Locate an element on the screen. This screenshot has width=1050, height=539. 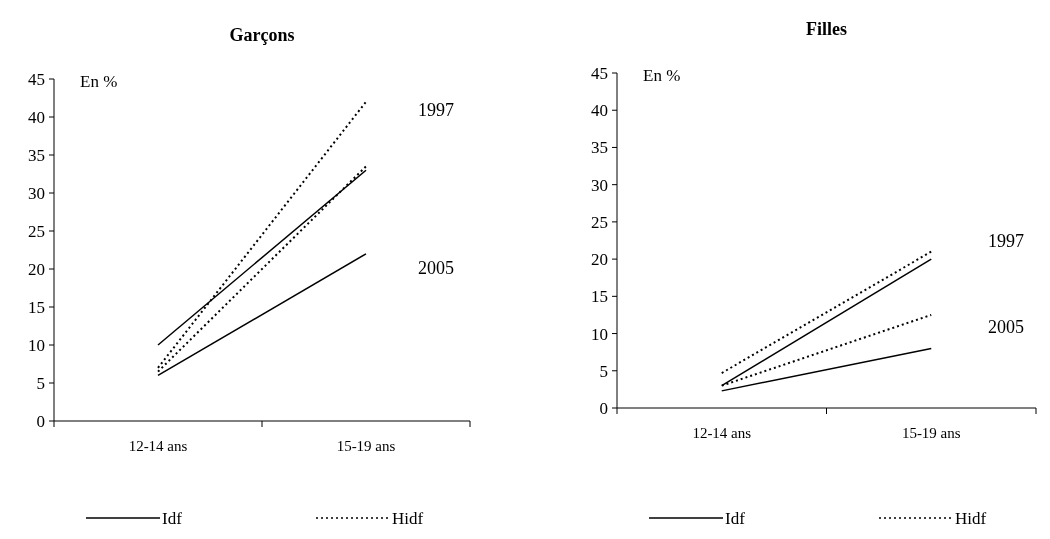
chart-title: Filles is located at coordinates (826, 29).